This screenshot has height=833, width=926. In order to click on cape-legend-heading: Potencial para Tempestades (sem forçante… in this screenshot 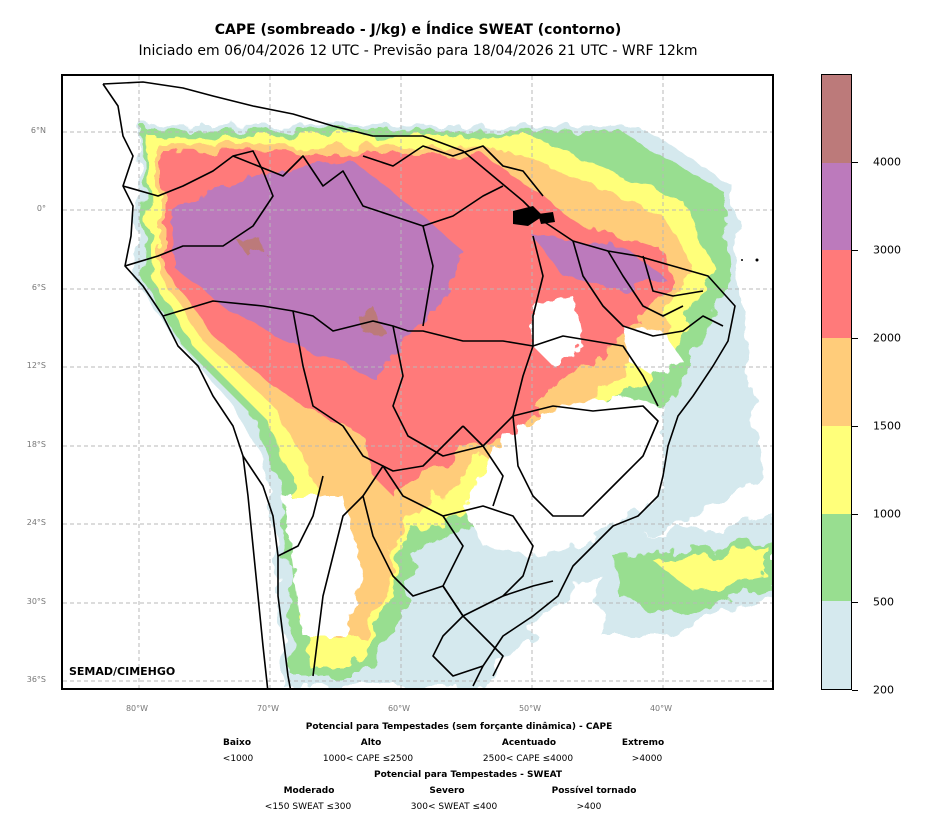, I will do `click(459, 727)`.